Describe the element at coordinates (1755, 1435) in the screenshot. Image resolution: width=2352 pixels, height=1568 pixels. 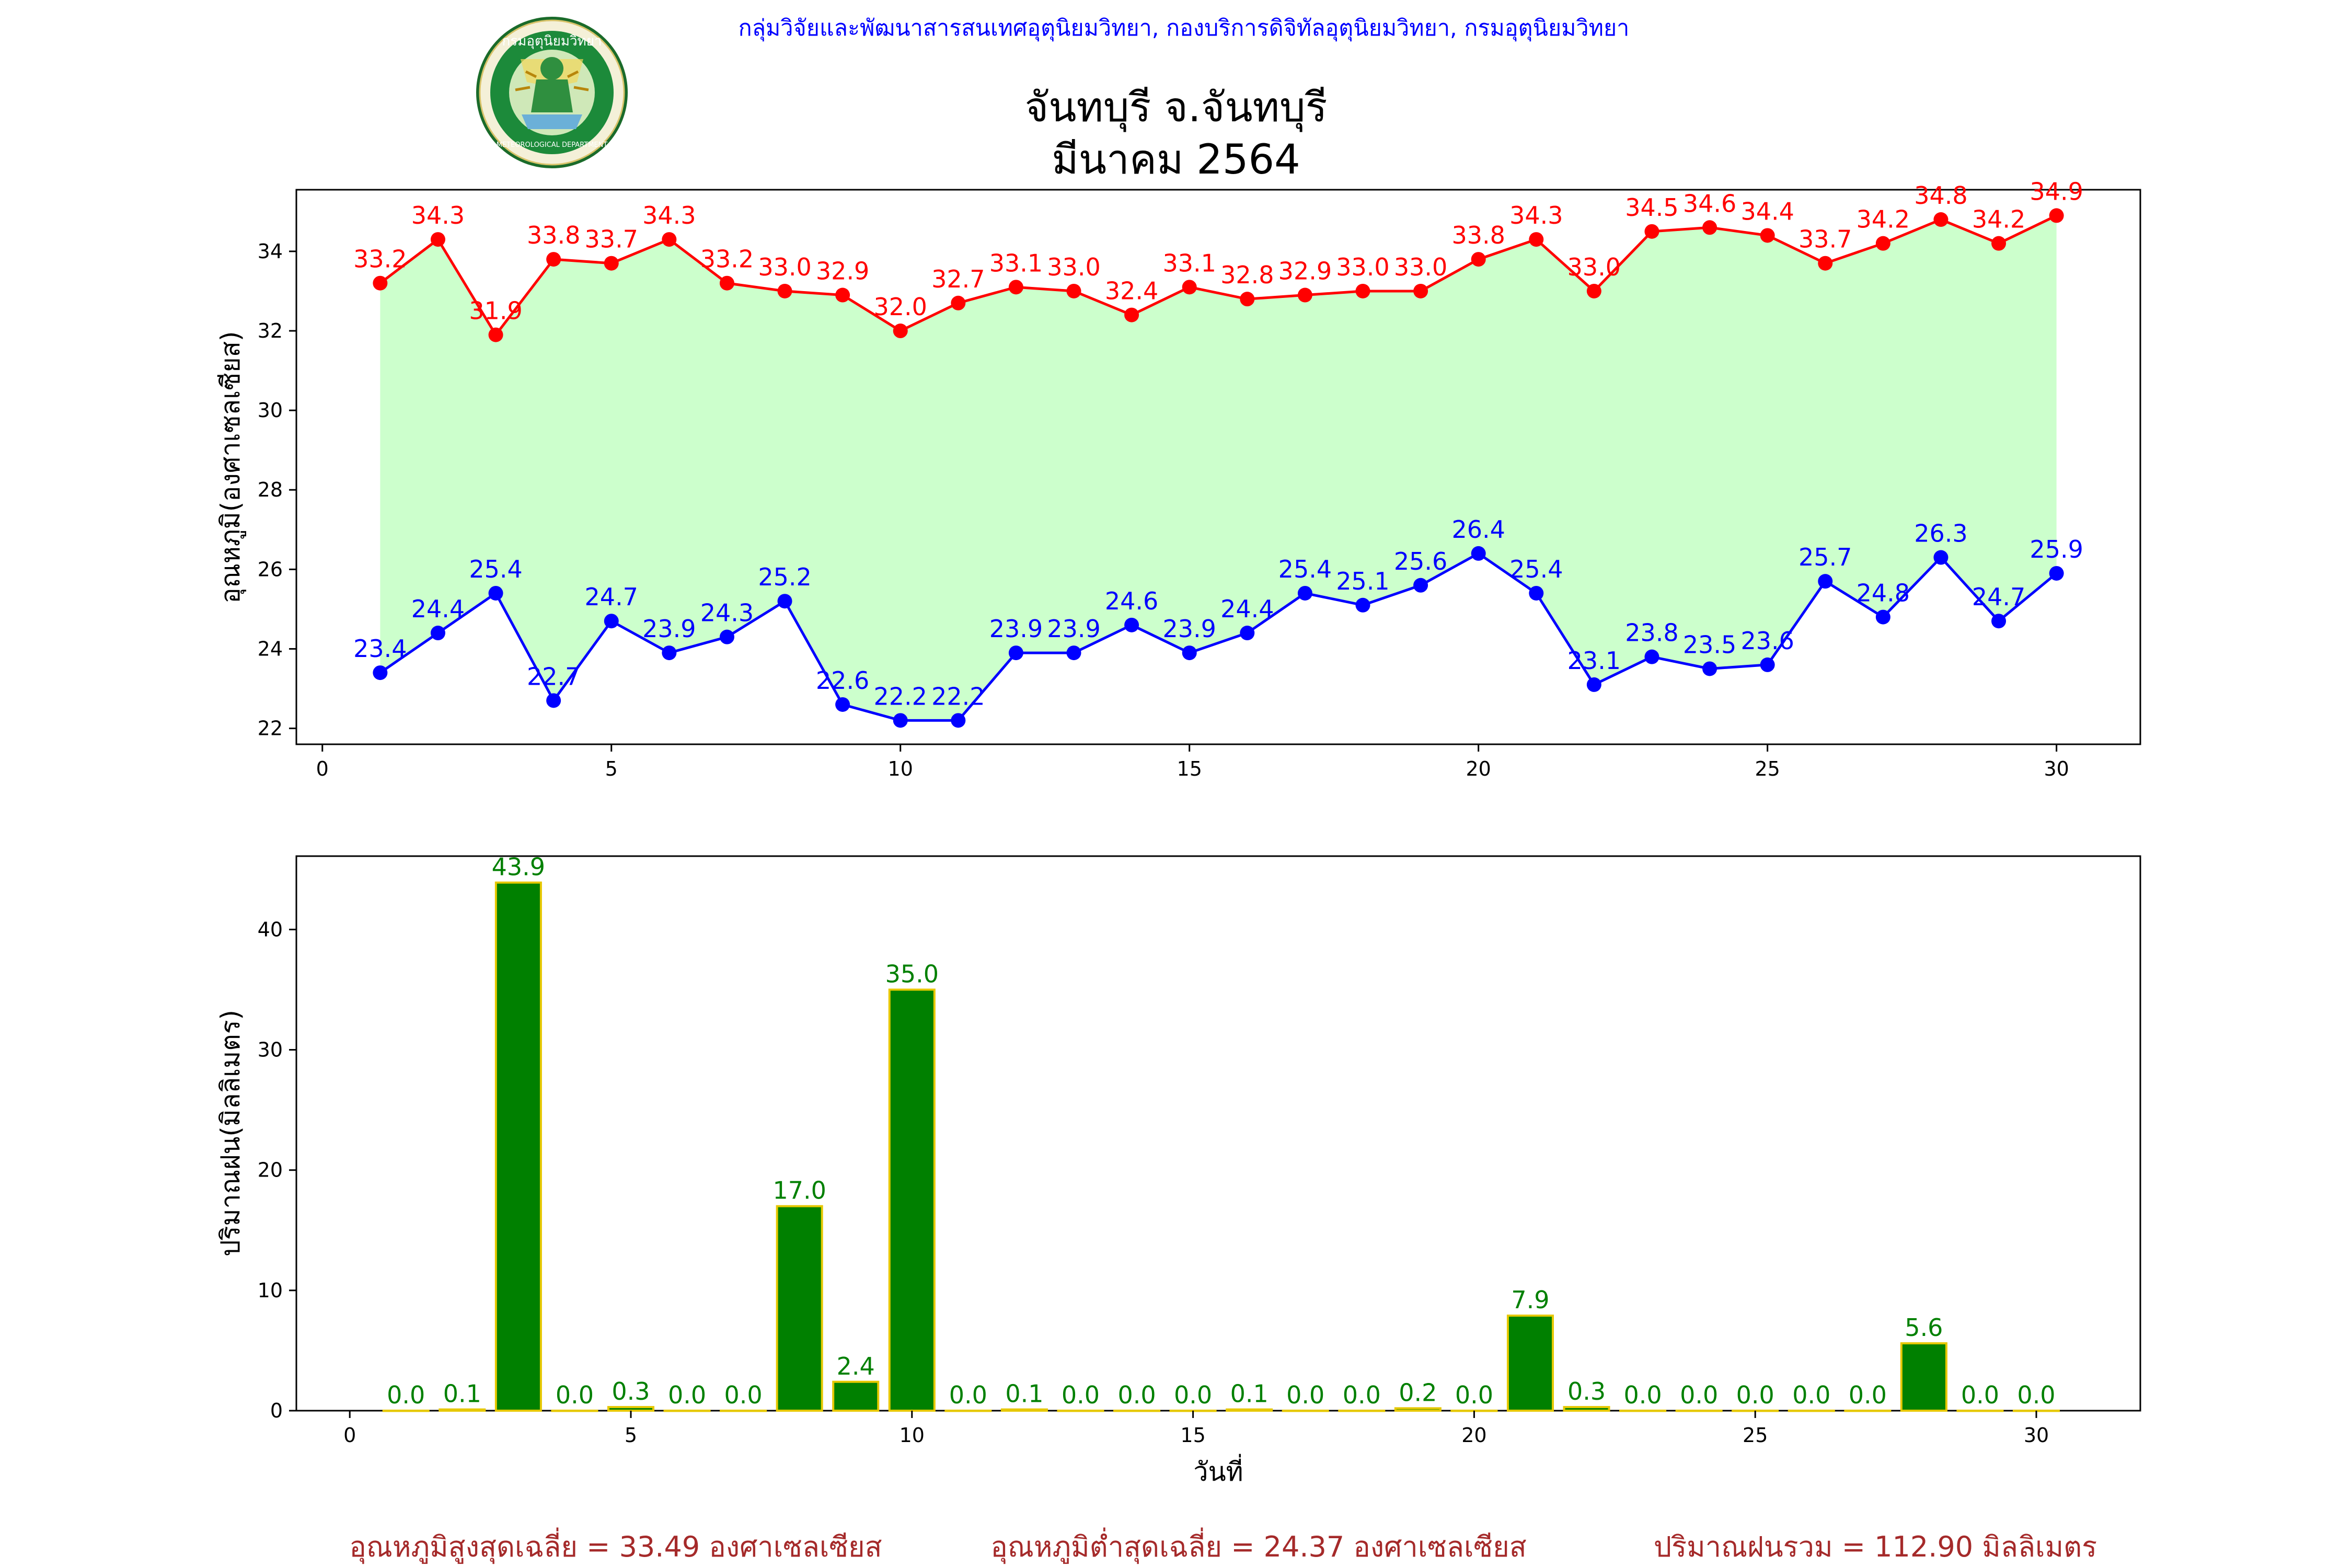
I see `rainfall-x-tick-label: 25` at that location.